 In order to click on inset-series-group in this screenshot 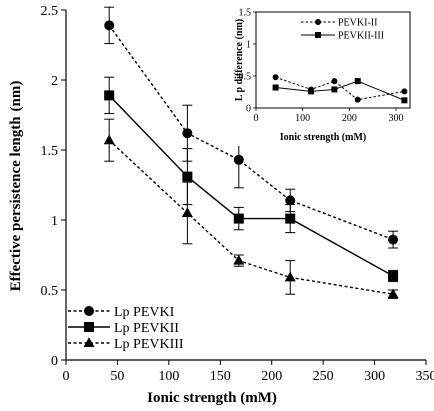, I will do `click(340, 89)`.